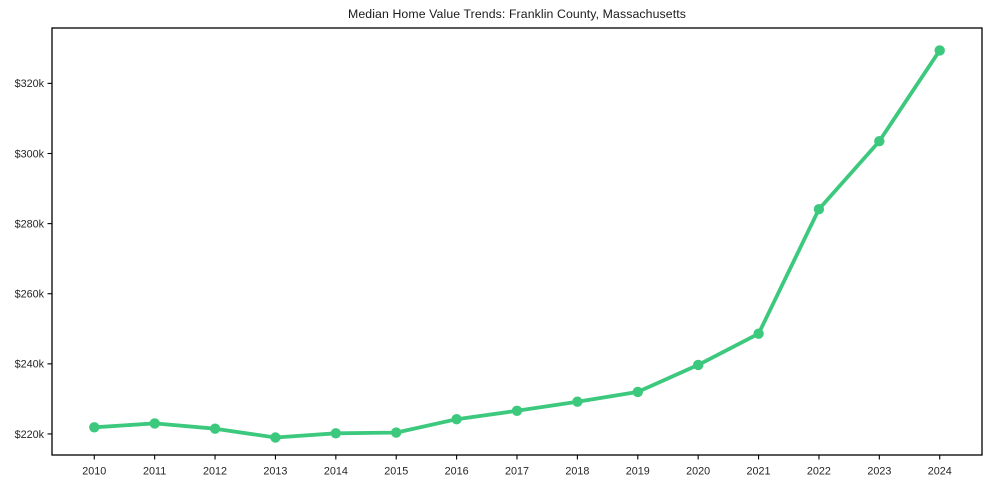  I want to click on x-axis-tick-label: 2021, so click(759, 472).